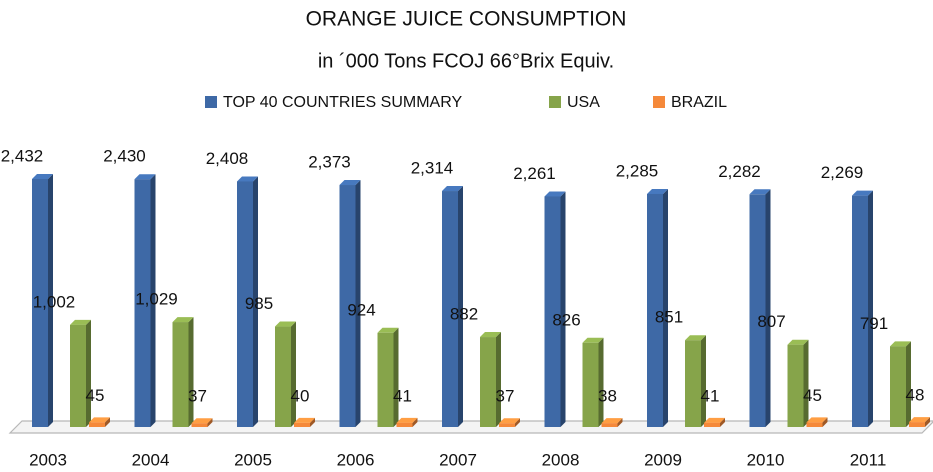  Describe the element at coordinates (466, 61) in the screenshot. I see `chart-subtitle: in ´000 Tons FCOJ 66°Brix Equiv.` at that location.